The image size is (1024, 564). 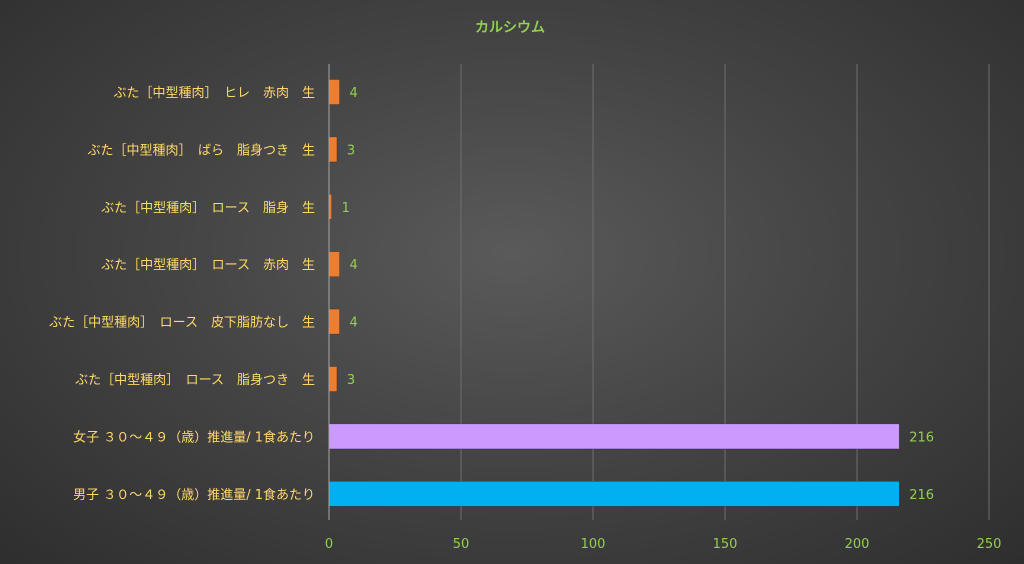 What do you see at coordinates (989, 544) in the screenshot?
I see `x-tick-label: 250` at bounding box center [989, 544].